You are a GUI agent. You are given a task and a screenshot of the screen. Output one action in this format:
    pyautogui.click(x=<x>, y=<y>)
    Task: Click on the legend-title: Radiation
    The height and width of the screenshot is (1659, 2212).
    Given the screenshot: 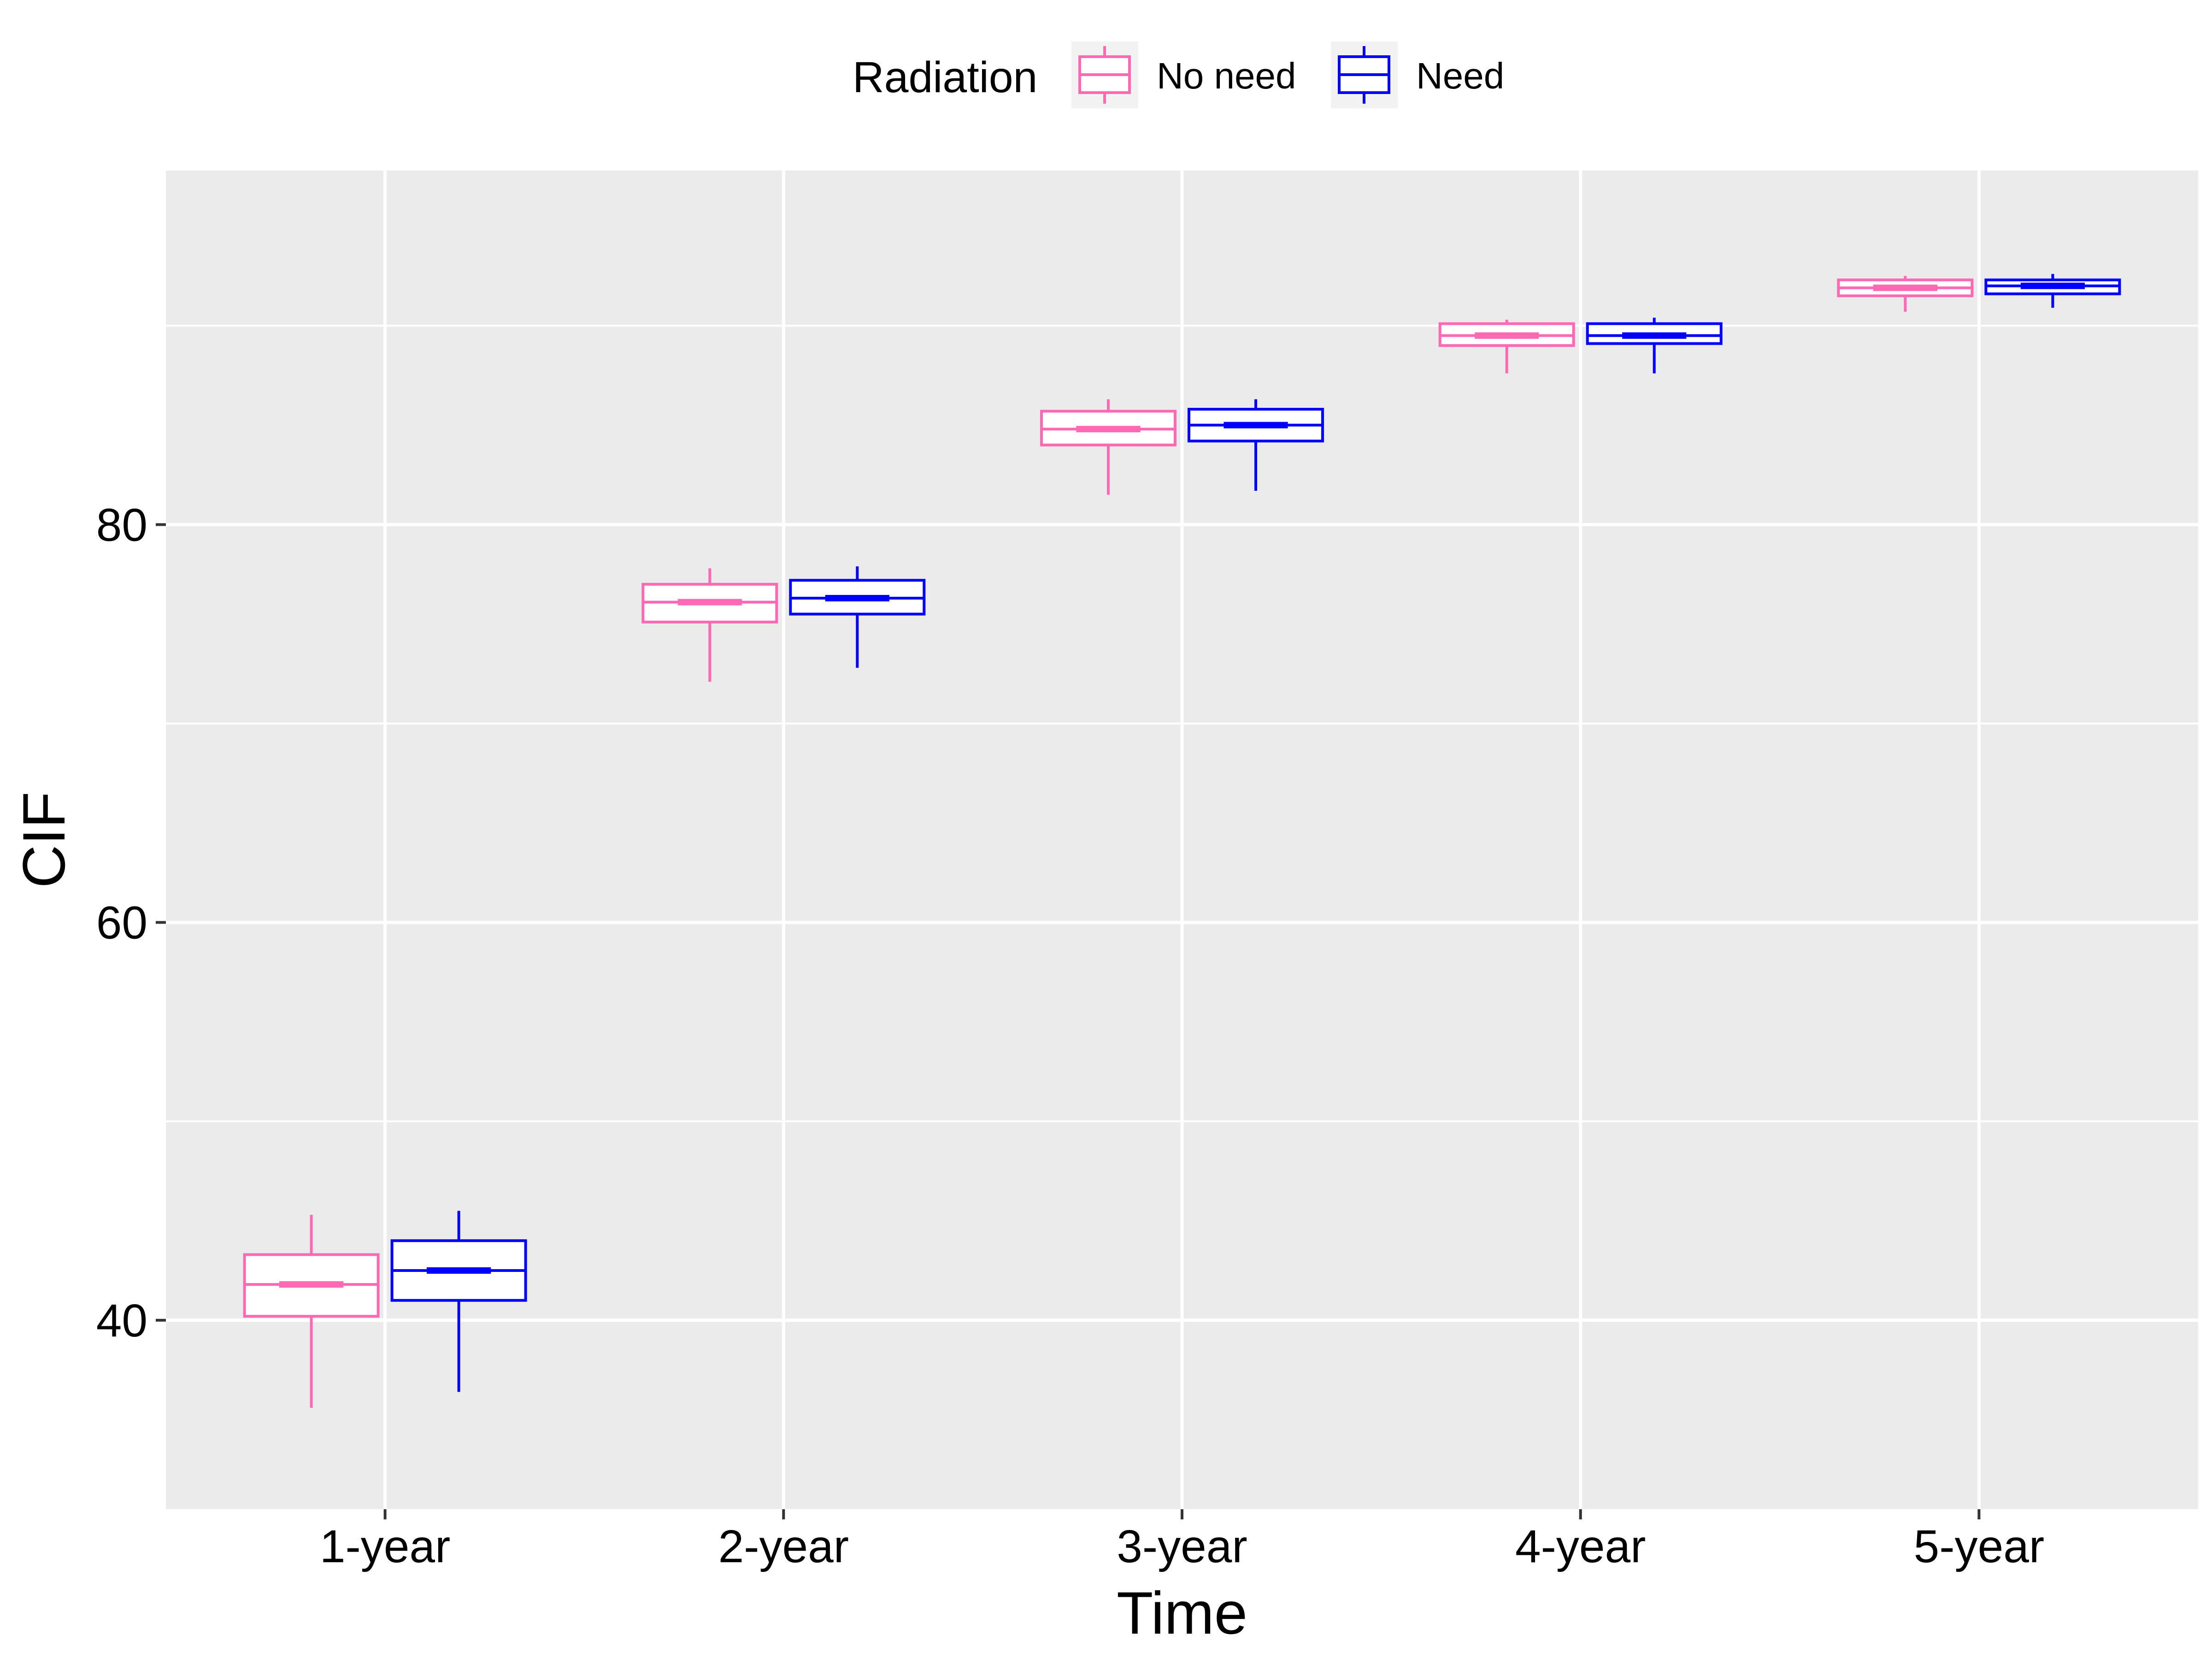 What is the action you would take?
    pyautogui.click(x=945, y=77)
    